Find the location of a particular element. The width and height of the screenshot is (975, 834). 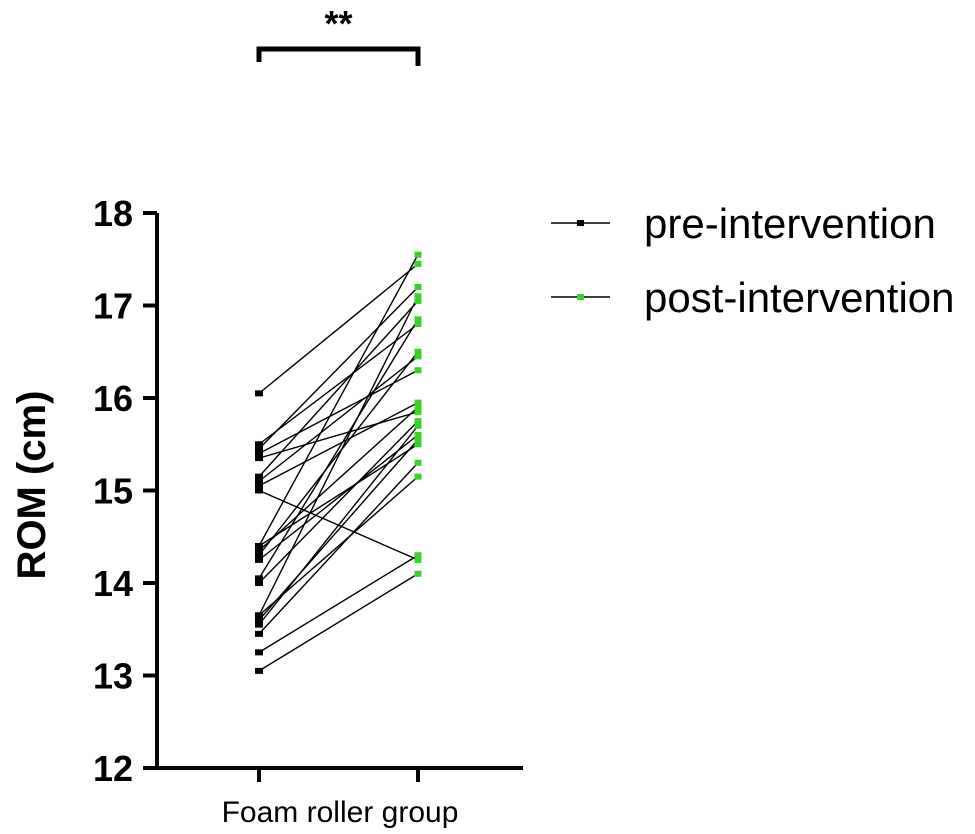

y-ticks: 12 13 14 15 16 17 18 is located at coordinates (125, 491).